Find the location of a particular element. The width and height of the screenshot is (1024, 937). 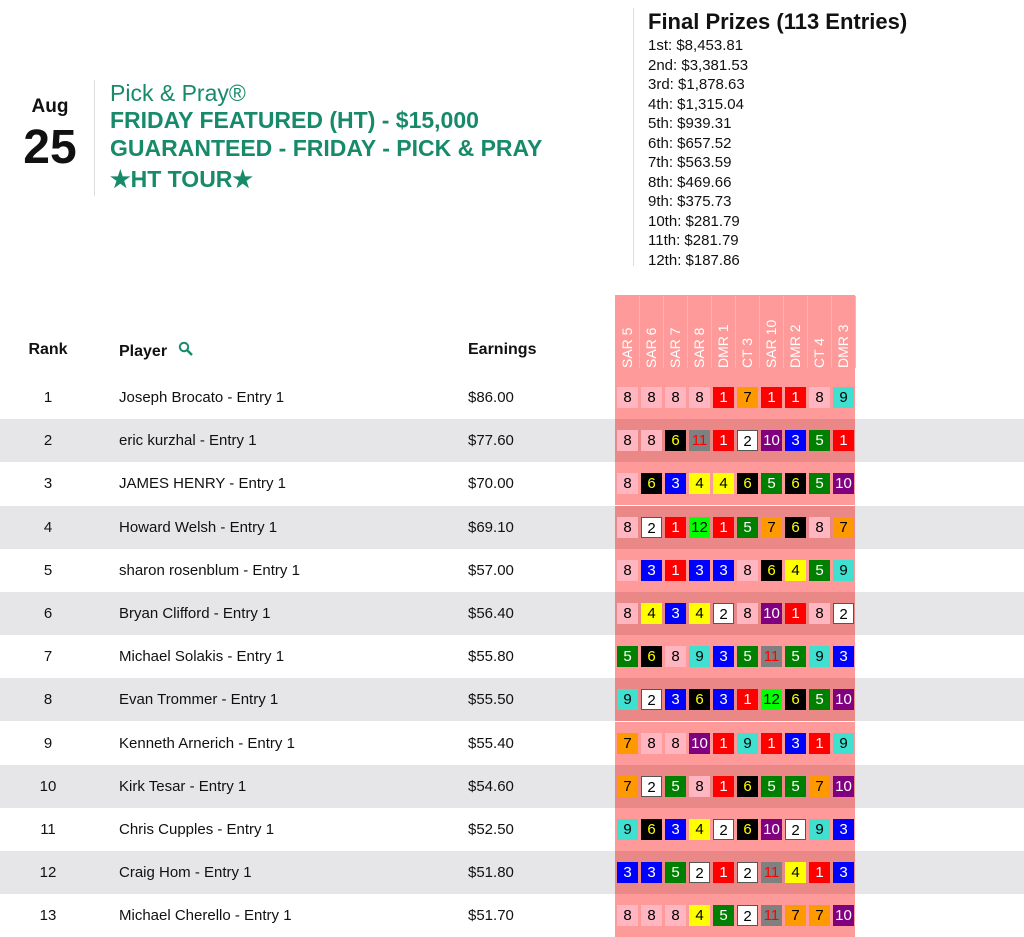

player-name: eric kurzhal - Entry 1 is located at coordinates (188, 441).